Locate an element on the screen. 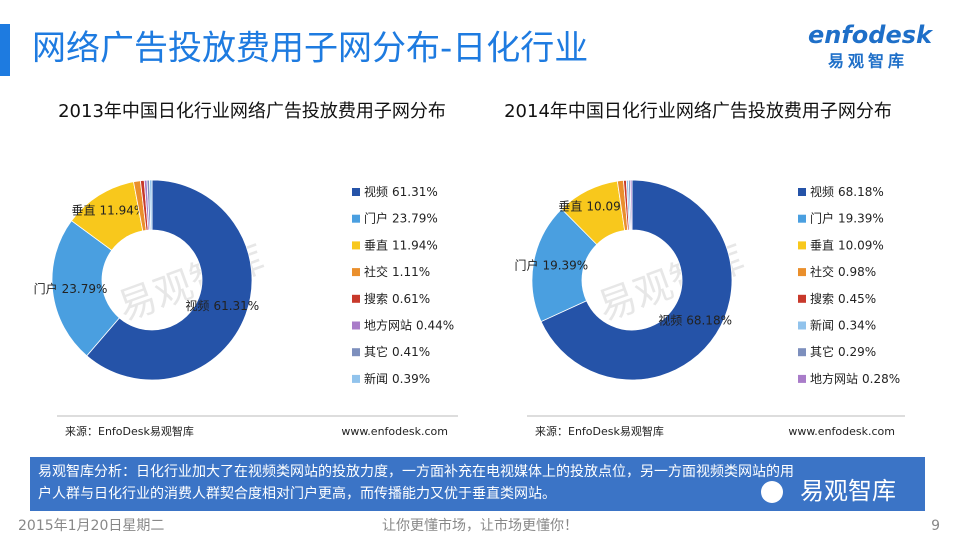 Image resolution: width=960 pixels, height=540 pixels. legend-entry: 视频 68.18% is located at coordinates (847, 191).